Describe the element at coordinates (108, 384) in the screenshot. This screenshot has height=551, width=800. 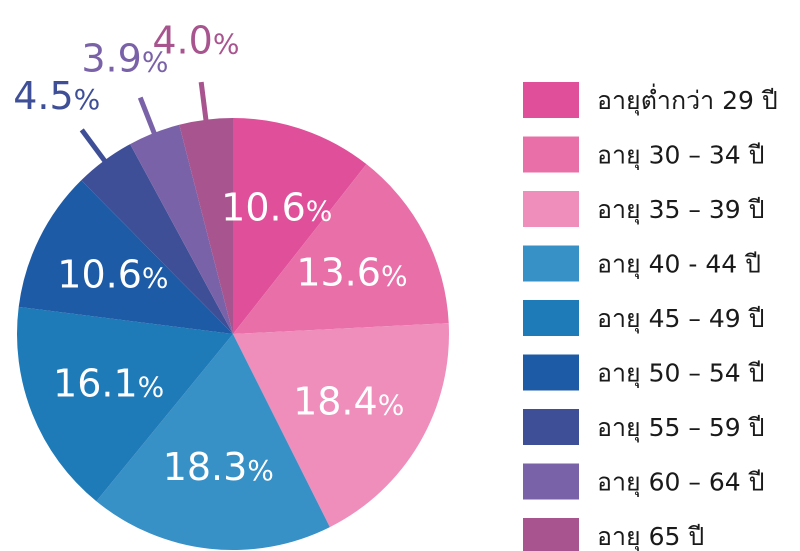
I see `data-label: 16.1%` at that location.